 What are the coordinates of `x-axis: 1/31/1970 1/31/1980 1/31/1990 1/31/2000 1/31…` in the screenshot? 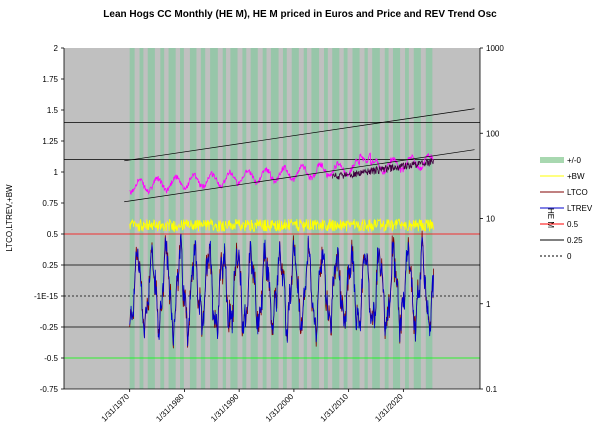 It's located at (272, 406).